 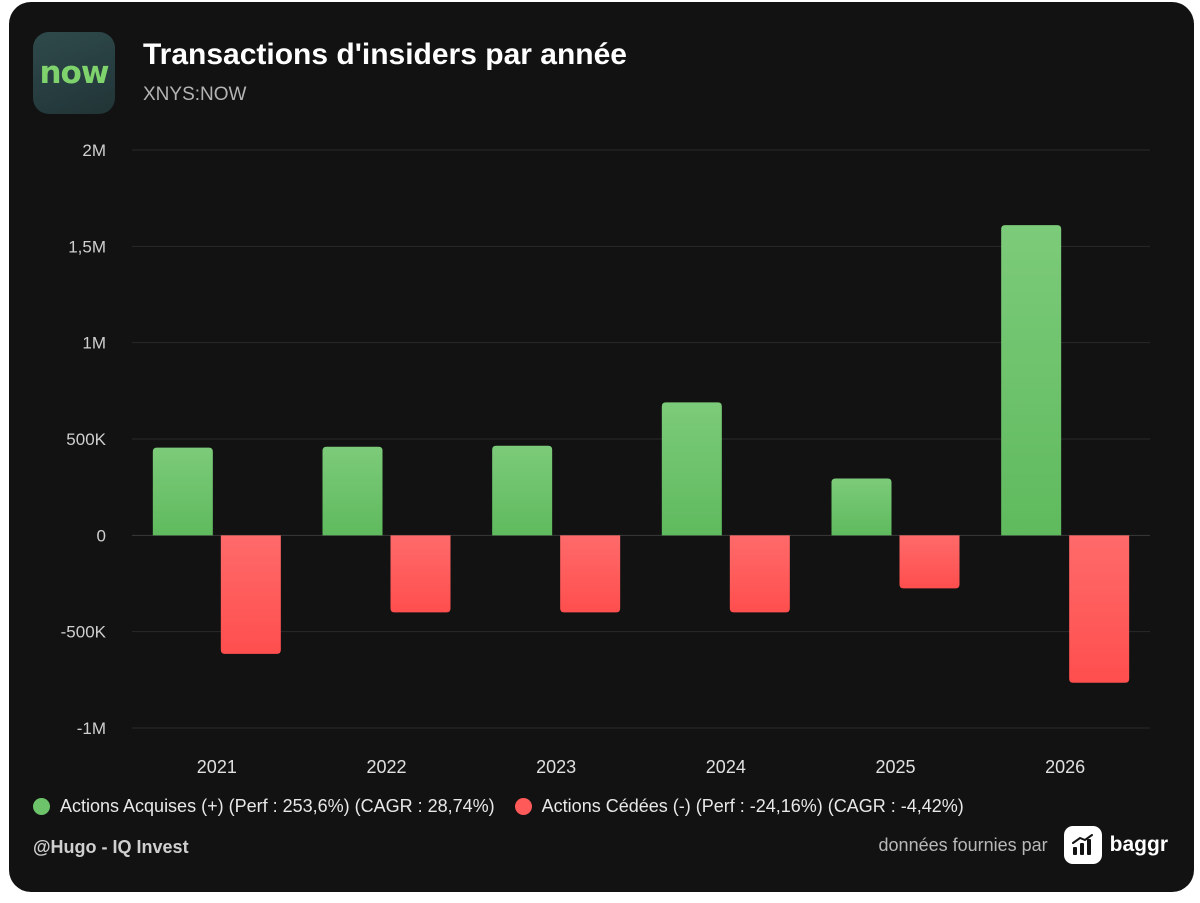 What do you see at coordinates (217, 767) in the screenshot?
I see `x-tick-label: 2021` at bounding box center [217, 767].